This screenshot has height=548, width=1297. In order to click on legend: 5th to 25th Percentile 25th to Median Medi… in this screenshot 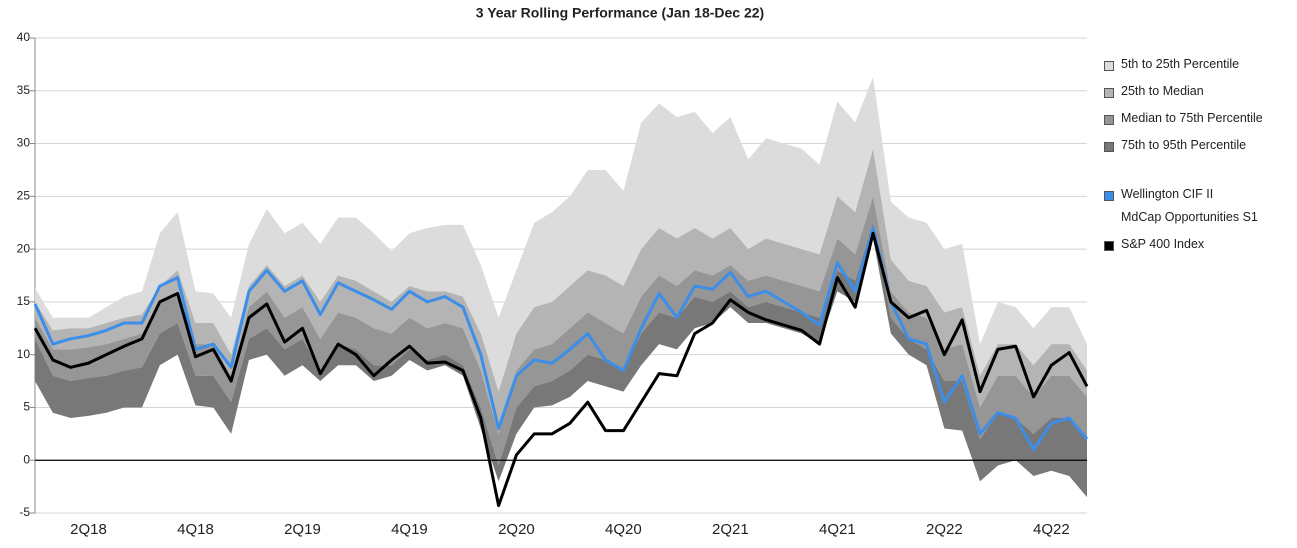, I will do `click(1199, 161)`.